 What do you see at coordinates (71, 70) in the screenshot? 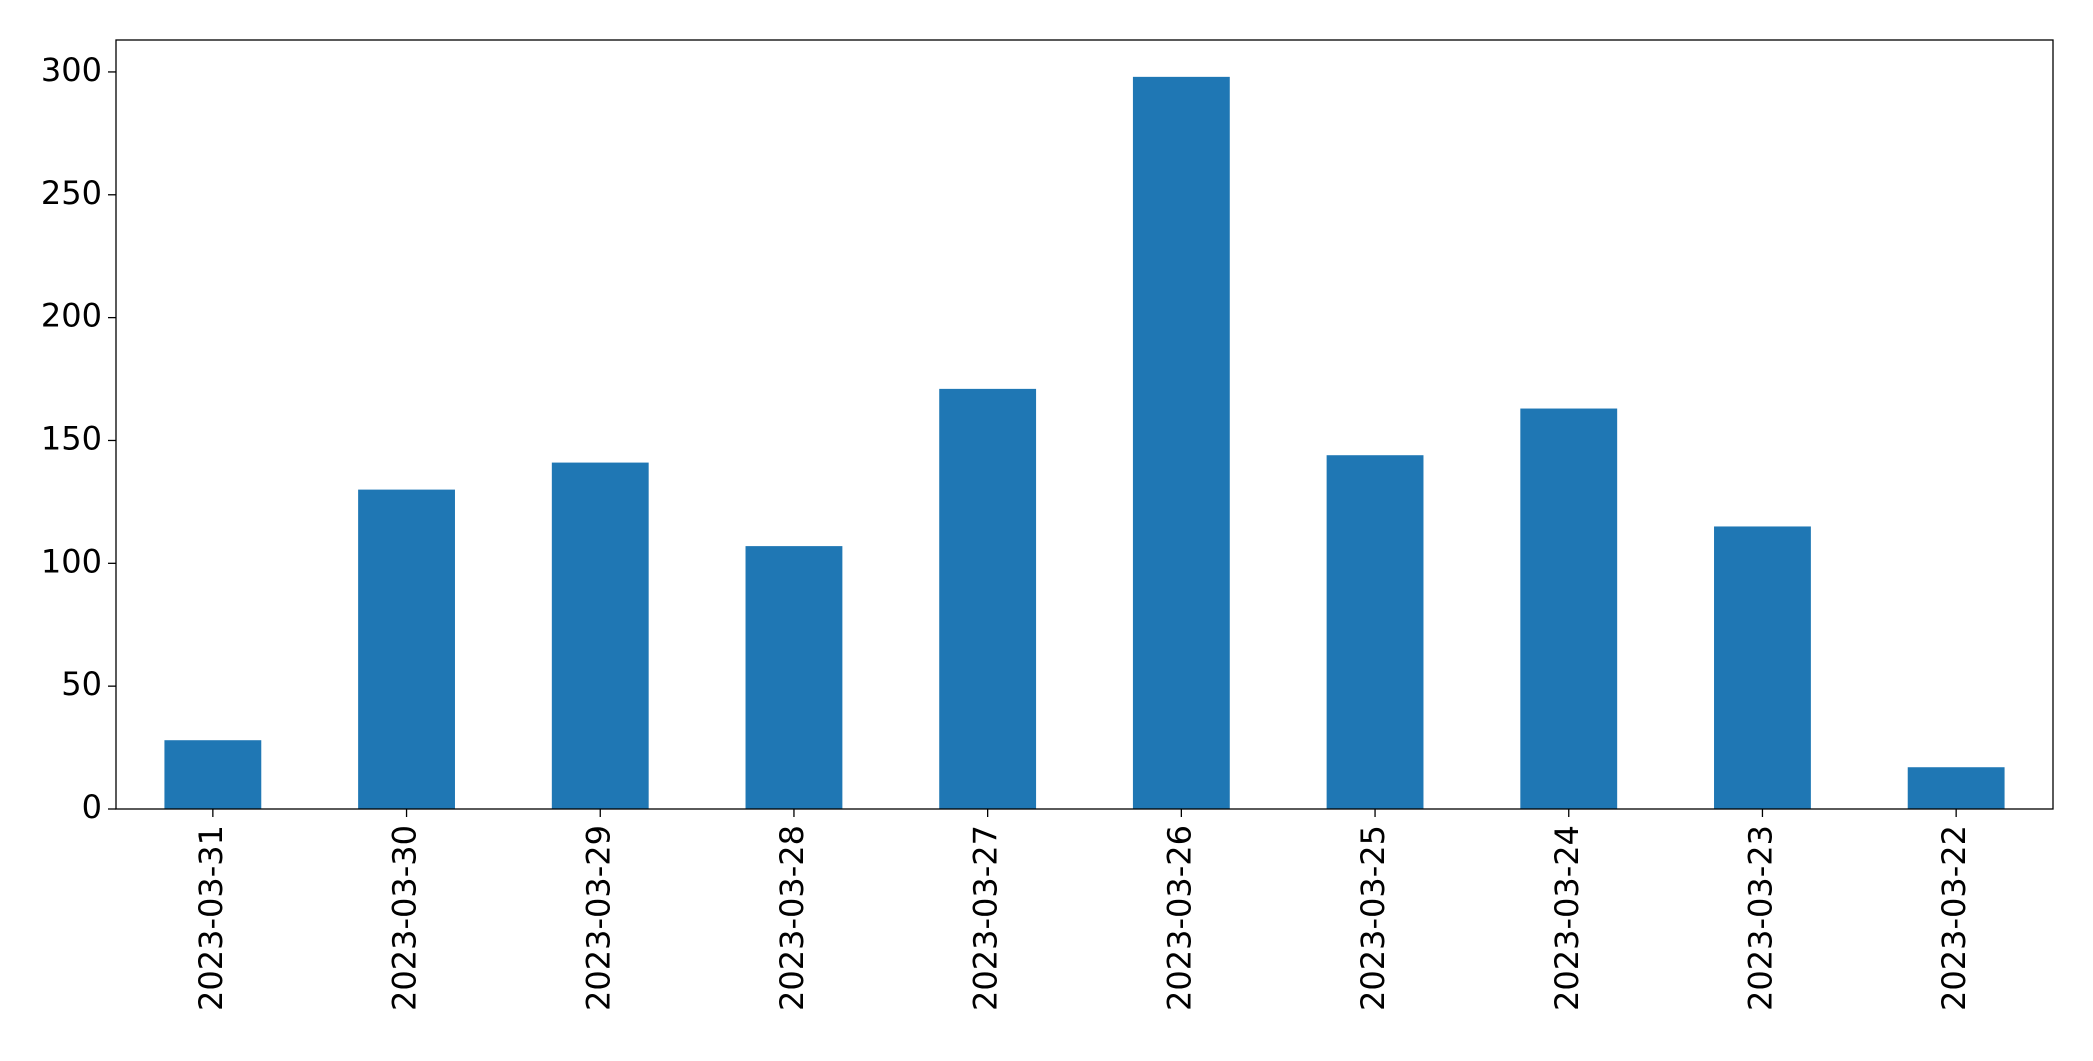
I see `y-tick-label: 300` at bounding box center [71, 70].